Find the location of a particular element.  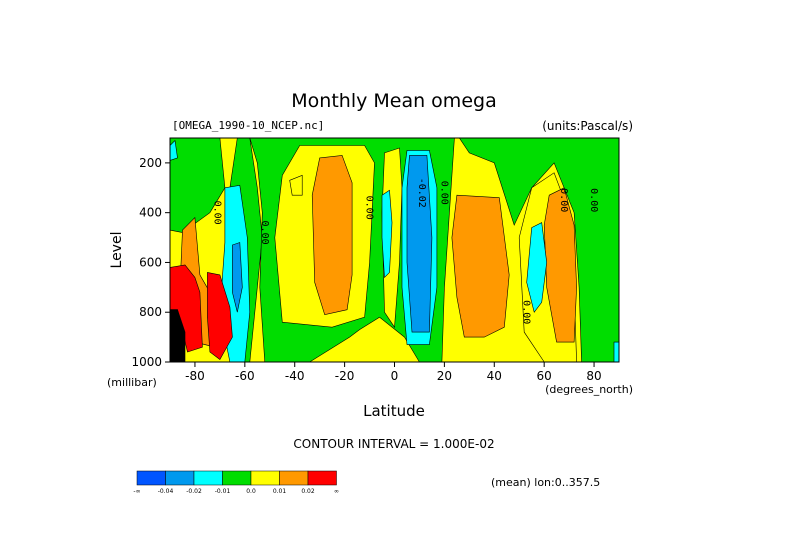

x-tick-label: 0 is located at coordinates (395, 376).